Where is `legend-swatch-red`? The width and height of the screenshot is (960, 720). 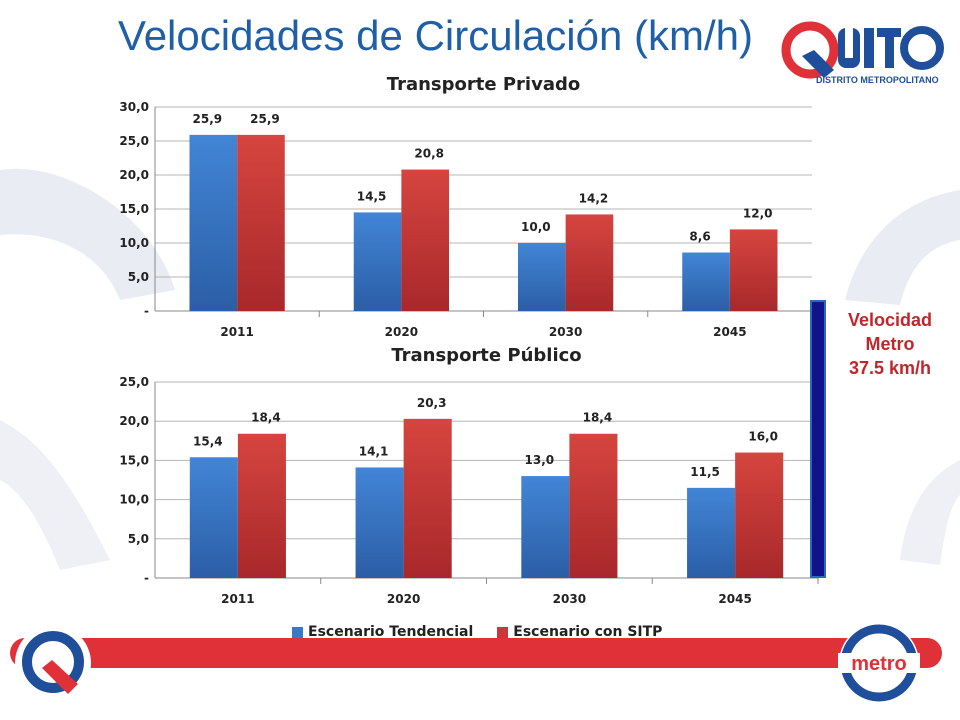 legend-swatch-red is located at coordinates (503, 632).